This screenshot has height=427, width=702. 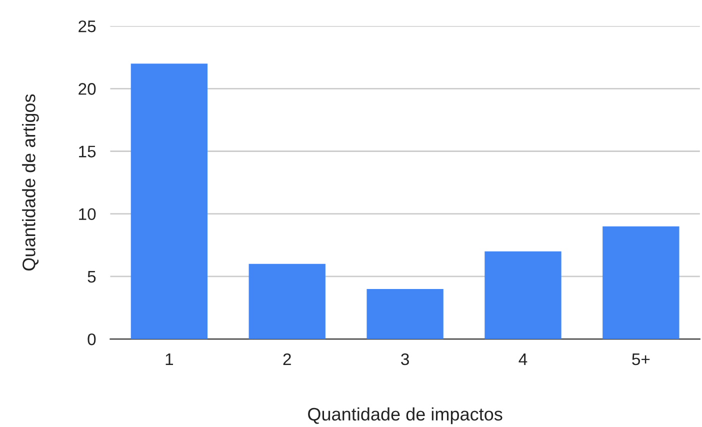 What do you see at coordinates (405, 415) in the screenshot?
I see `x-axis-title: Quantidade de impactos` at bounding box center [405, 415].